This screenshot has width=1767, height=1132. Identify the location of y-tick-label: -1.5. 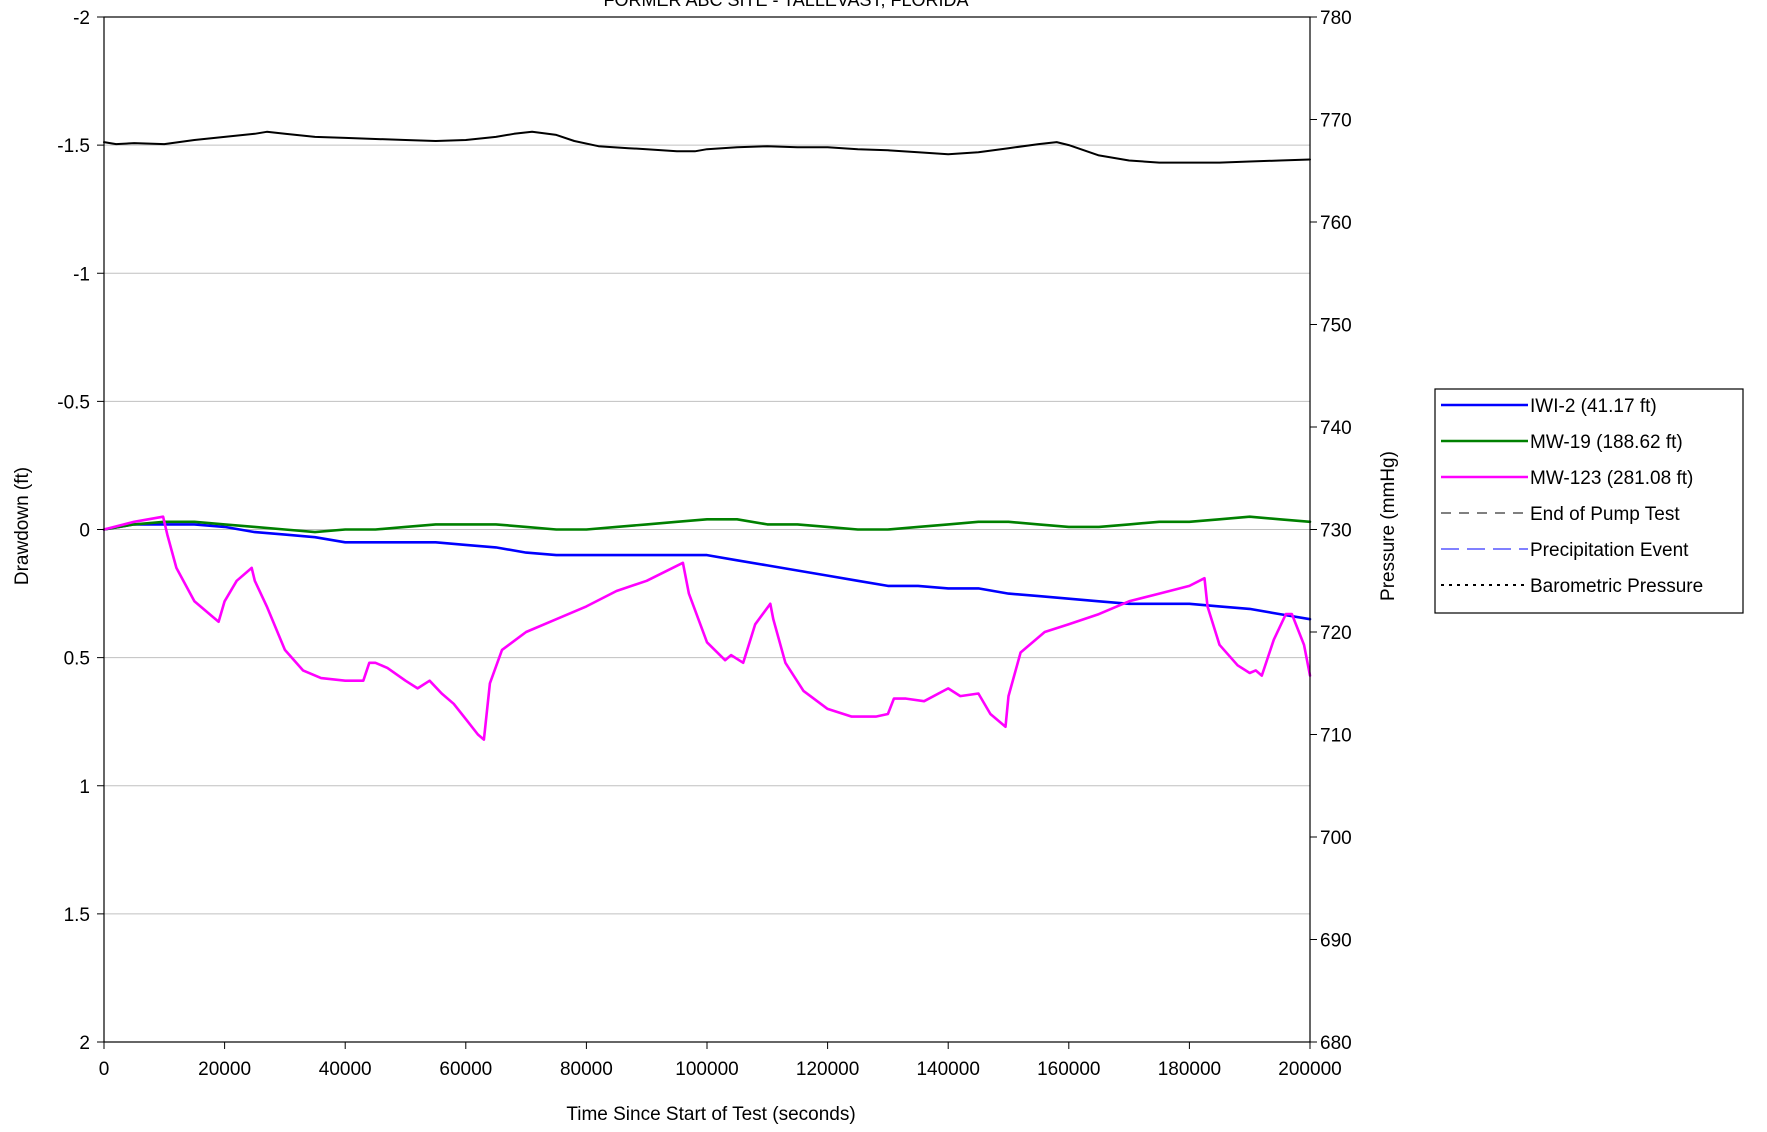
(73, 146).